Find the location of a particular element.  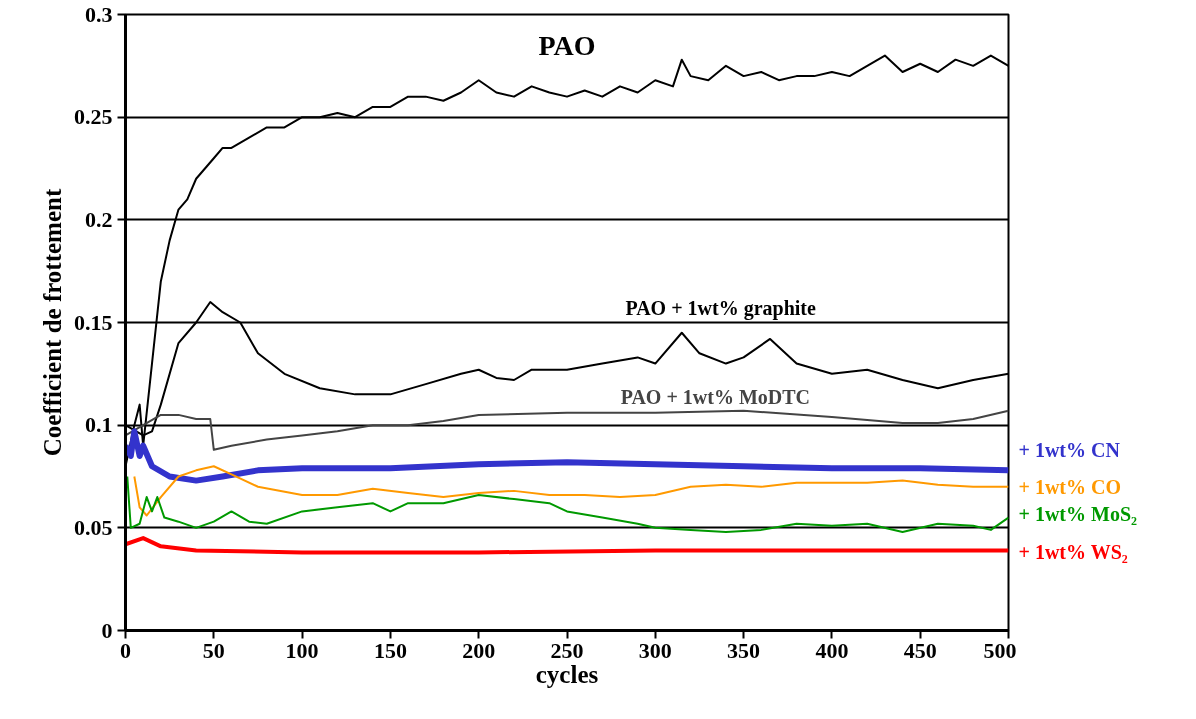

series-label: + 1wt% CO is located at coordinates (1069, 486).